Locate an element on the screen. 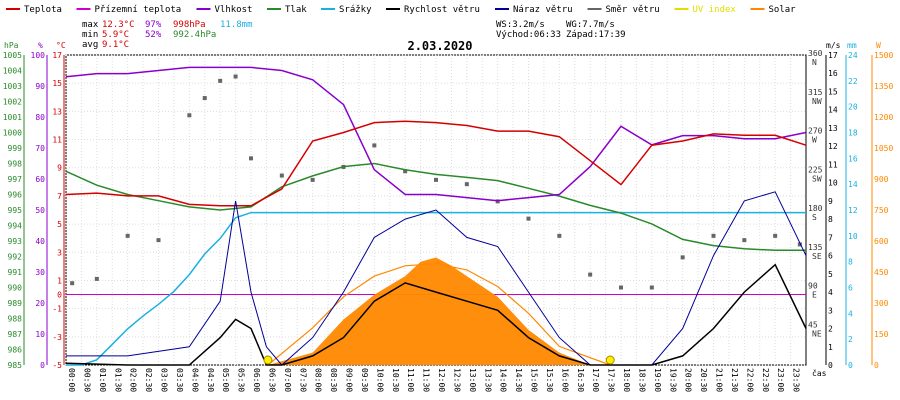 This screenshot has height=400, width=900. rain-axis-tick: 4 is located at coordinates (850, 313).